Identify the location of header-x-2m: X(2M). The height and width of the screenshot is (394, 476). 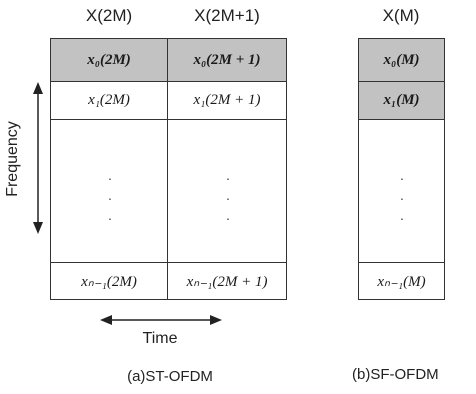
(109, 15).